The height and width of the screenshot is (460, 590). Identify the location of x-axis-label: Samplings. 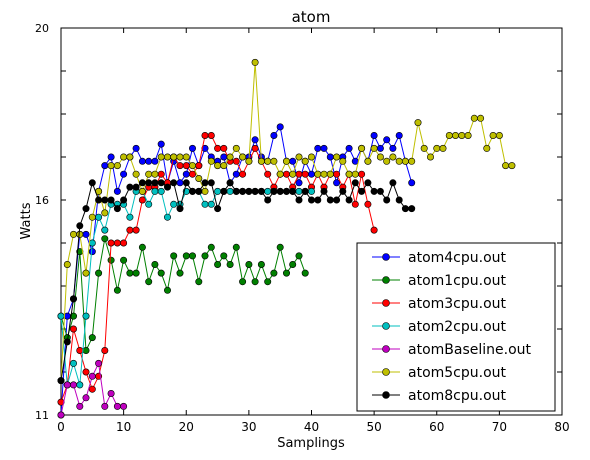
(311, 443).